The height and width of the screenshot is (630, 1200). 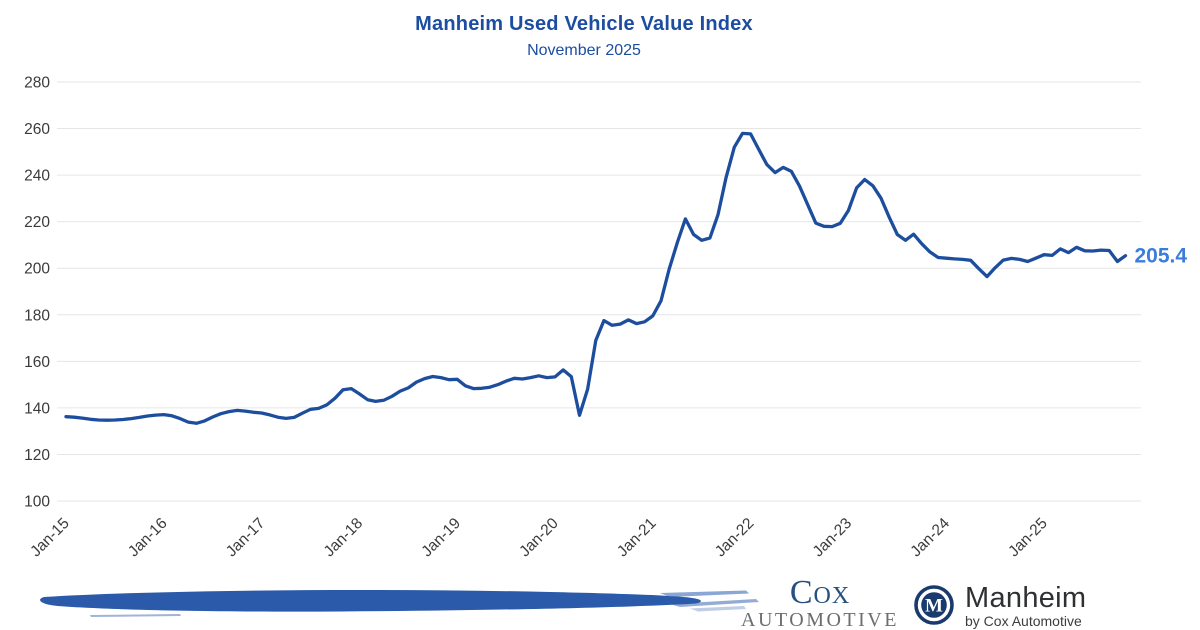 I want to click on manheim-logo-text: Manheim by Cox Automotive, so click(x=1026, y=606).